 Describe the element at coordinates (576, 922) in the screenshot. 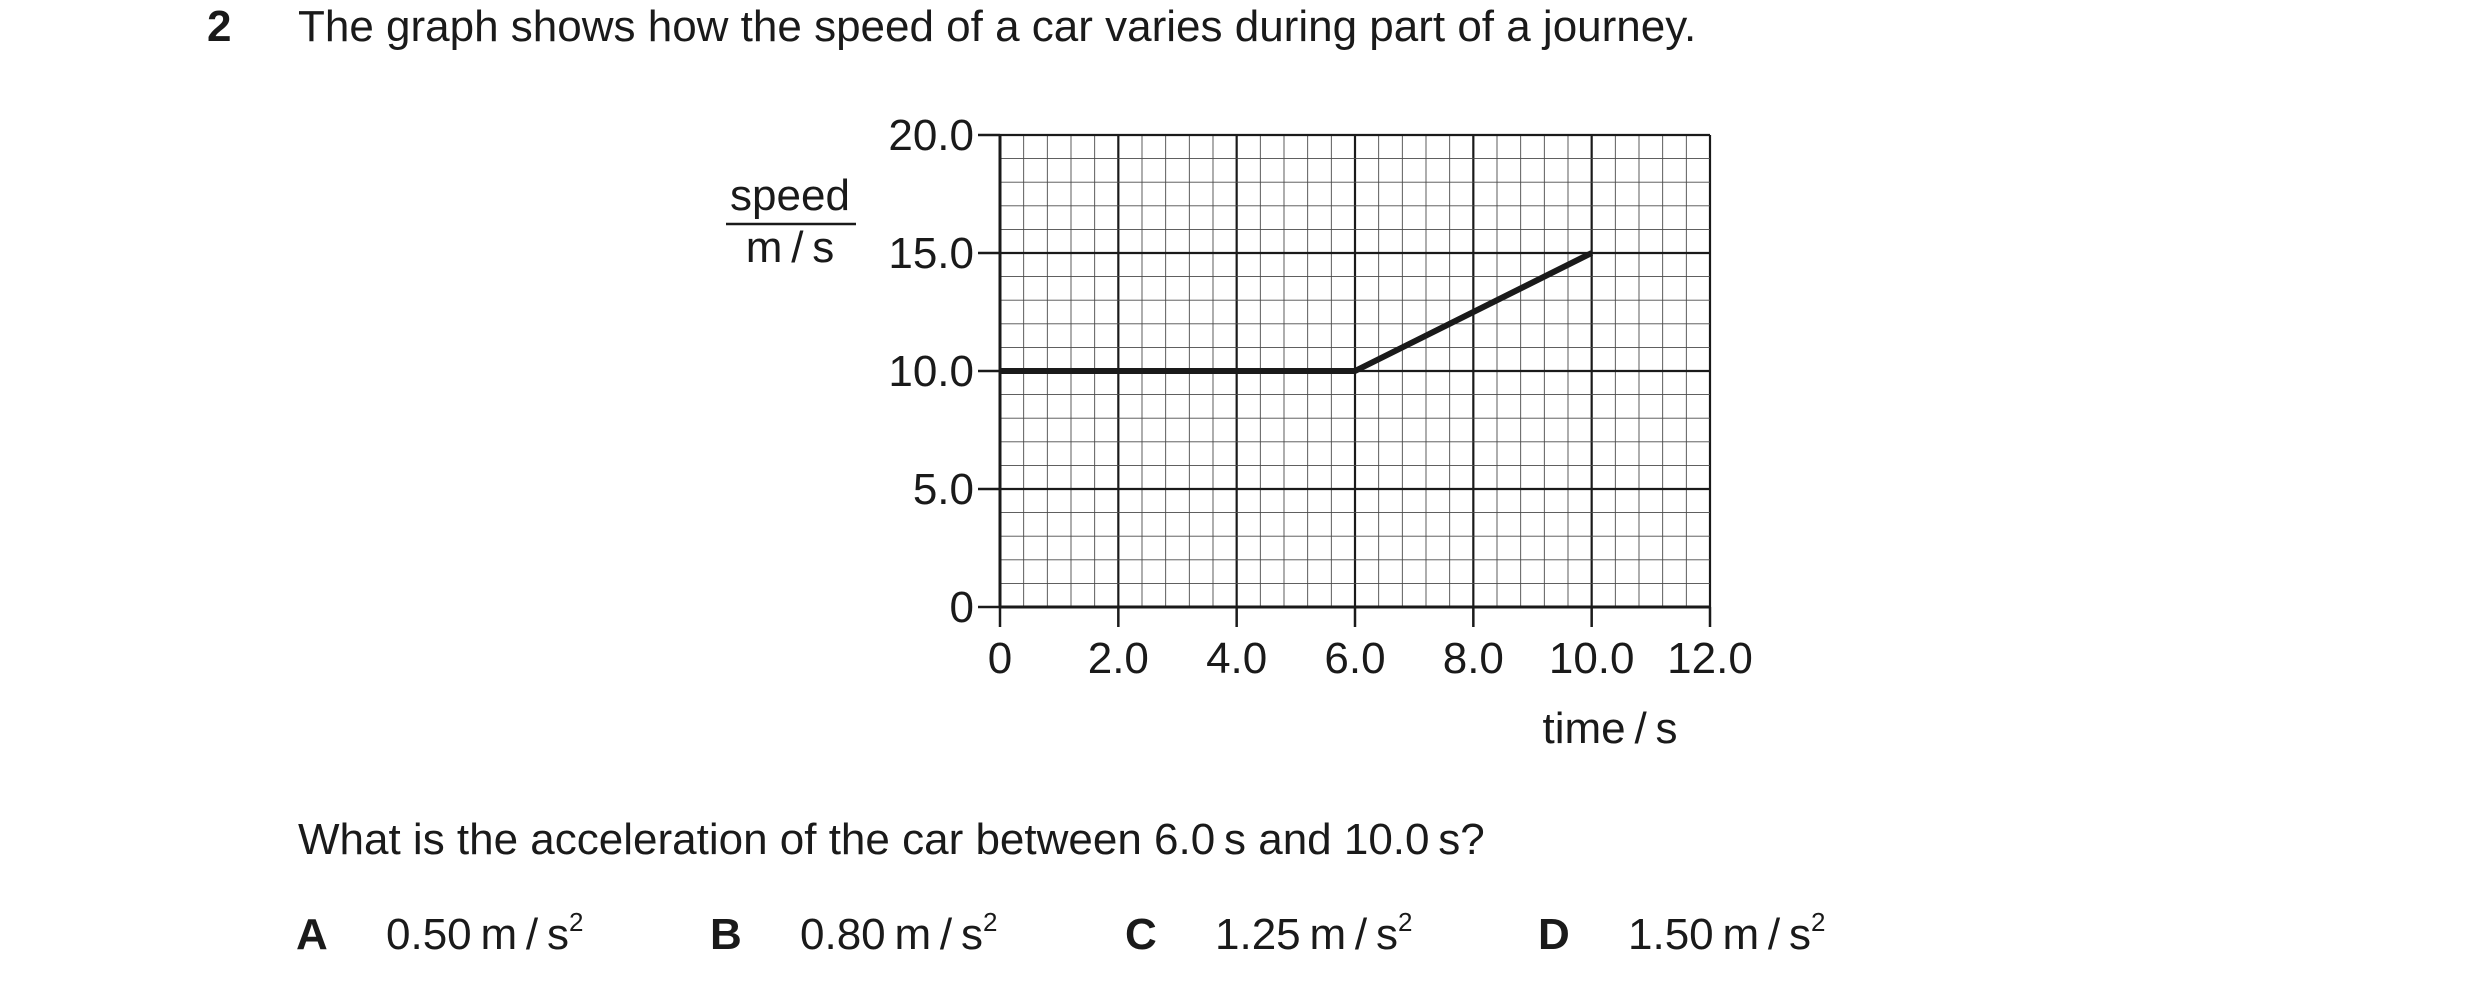

I see `option-a-exponent: 2` at that location.